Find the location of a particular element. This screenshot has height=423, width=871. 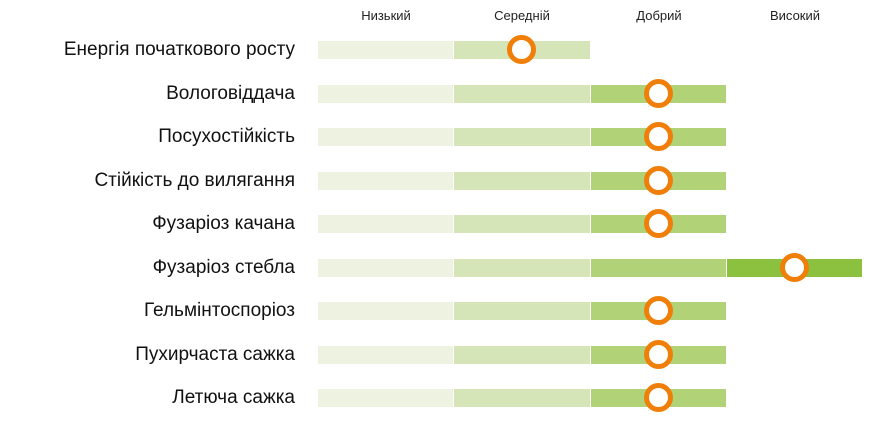

row-label: Гельмінтоспоріоз is located at coordinates (219, 310).